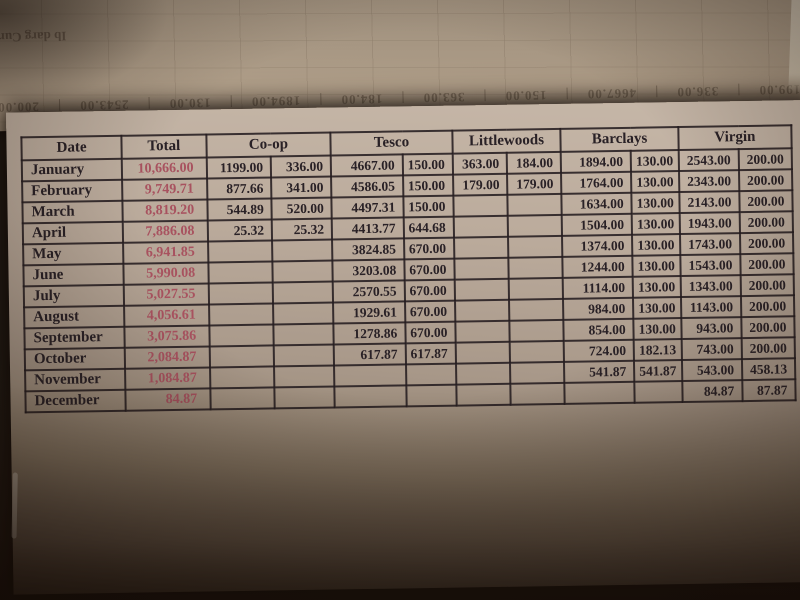 The height and width of the screenshot is (600, 800). I want to click on amount-cell: 724.00, so click(599, 350).